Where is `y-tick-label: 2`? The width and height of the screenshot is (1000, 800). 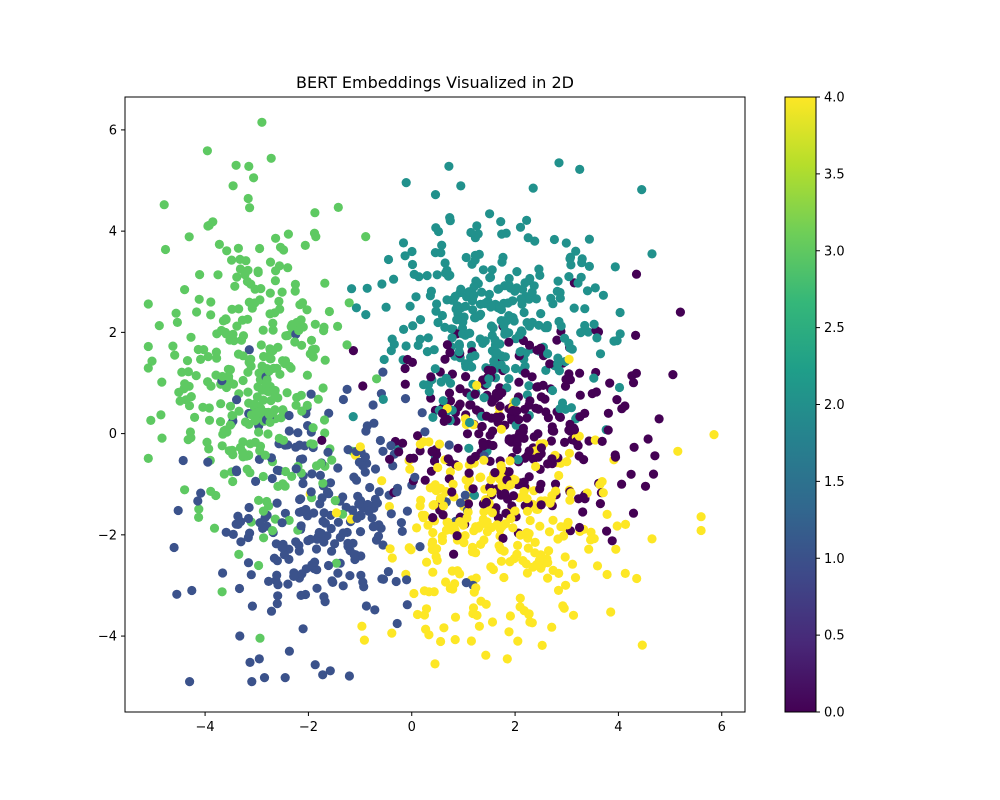 y-tick-label: 2 is located at coordinates (113, 333).